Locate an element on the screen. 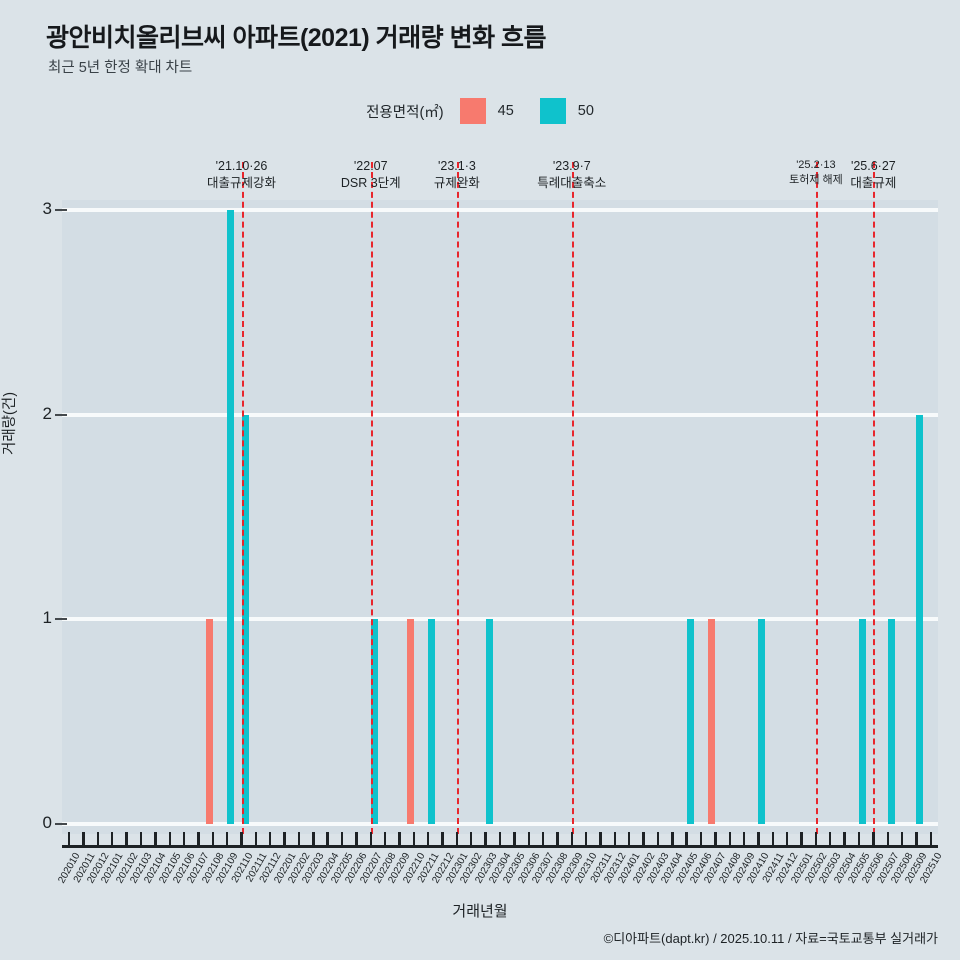 The width and height of the screenshot is (960, 960). event-annotation-date: '22.07 is located at coordinates (370, 166).